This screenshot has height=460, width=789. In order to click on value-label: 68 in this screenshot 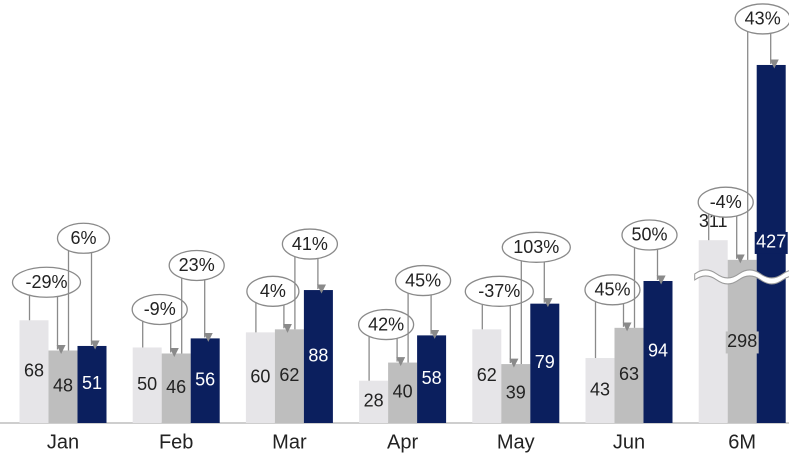, I will do `click(34, 370)`.